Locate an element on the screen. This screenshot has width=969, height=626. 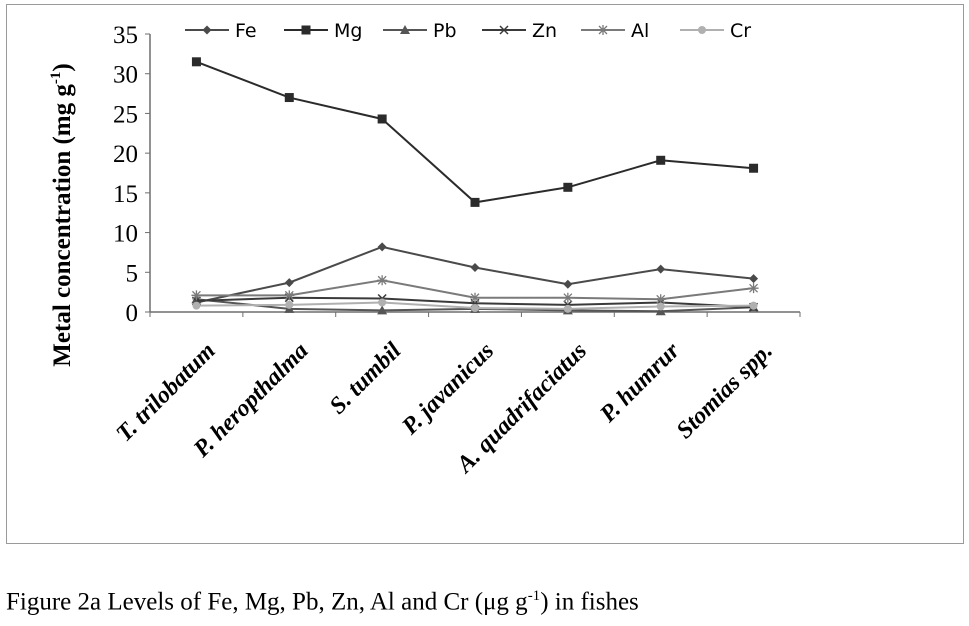
series-cr is located at coordinates (475, 305).